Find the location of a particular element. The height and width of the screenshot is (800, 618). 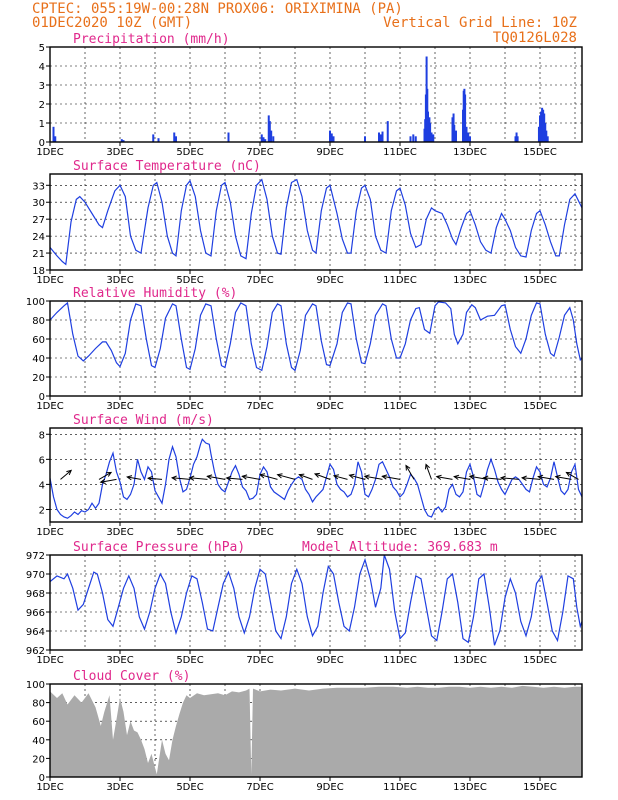

precipitation-xtick-label: 3DEC is located at coordinates (119, 152).